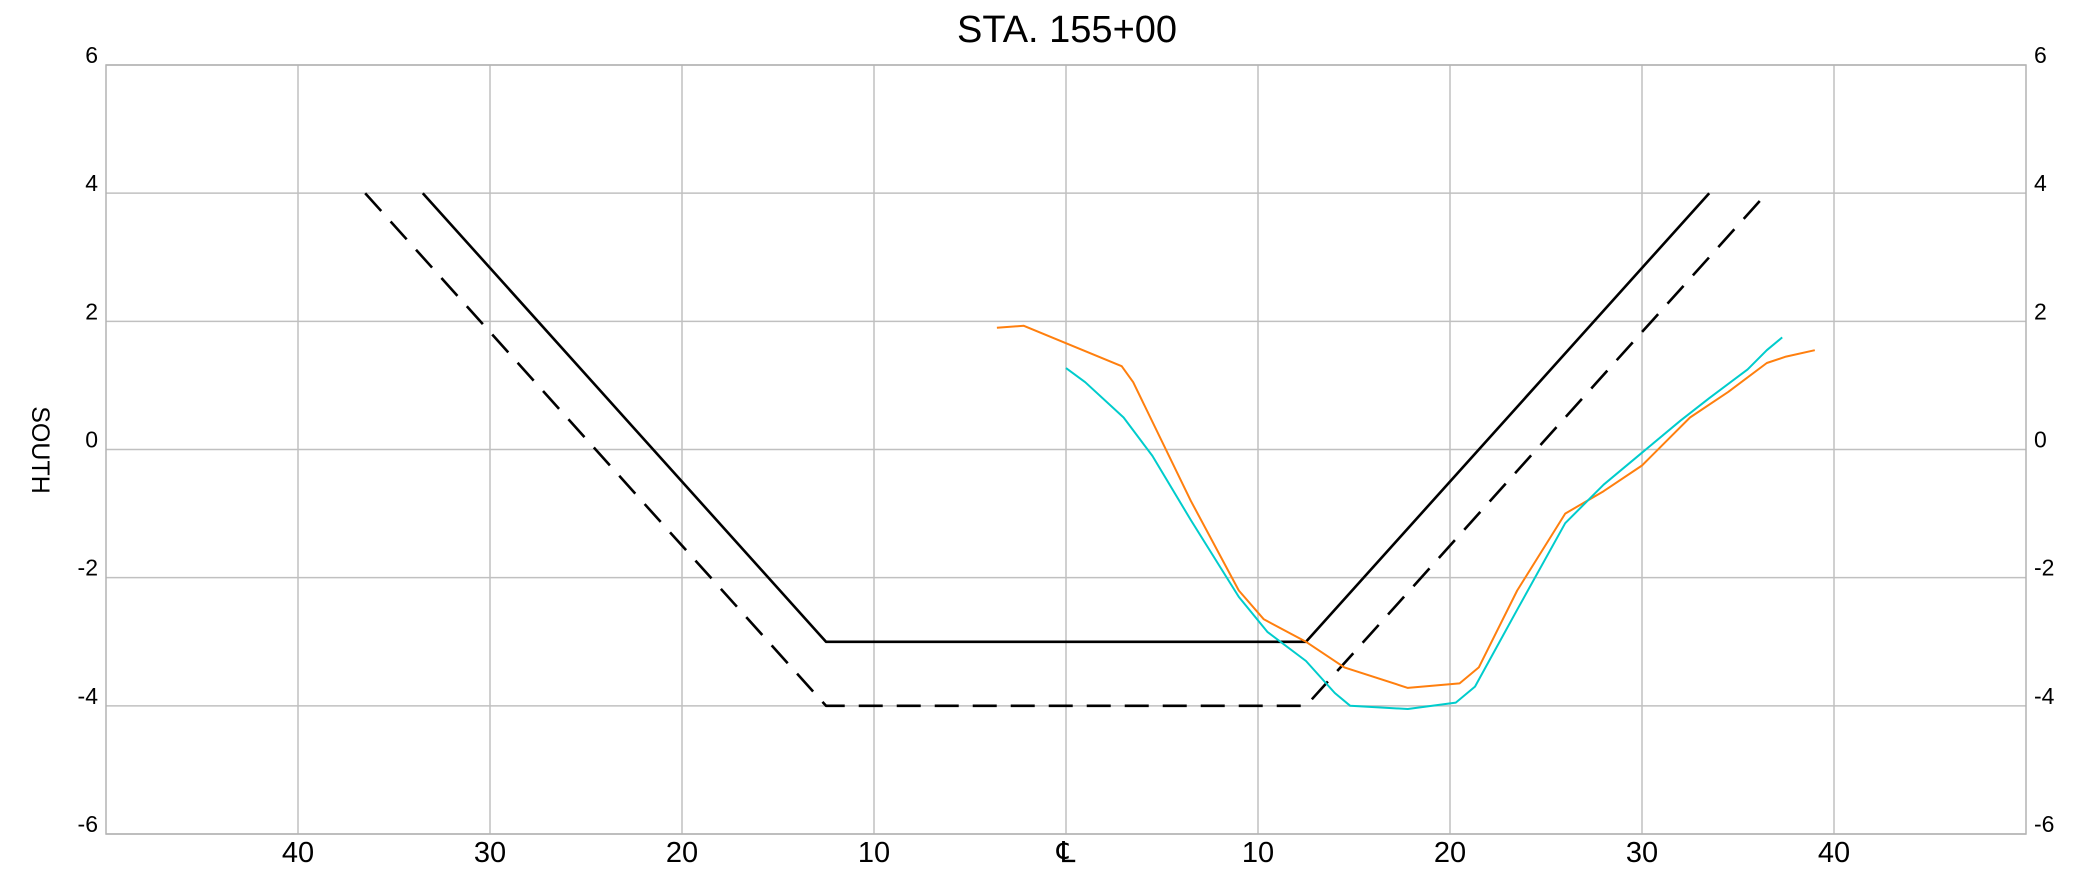 Image resolution: width=2076 pixels, height=878 pixels. Describe the element at coordinates (2040, 440) in the screenshot. I see `y-tick-label-right: 0` at that location.